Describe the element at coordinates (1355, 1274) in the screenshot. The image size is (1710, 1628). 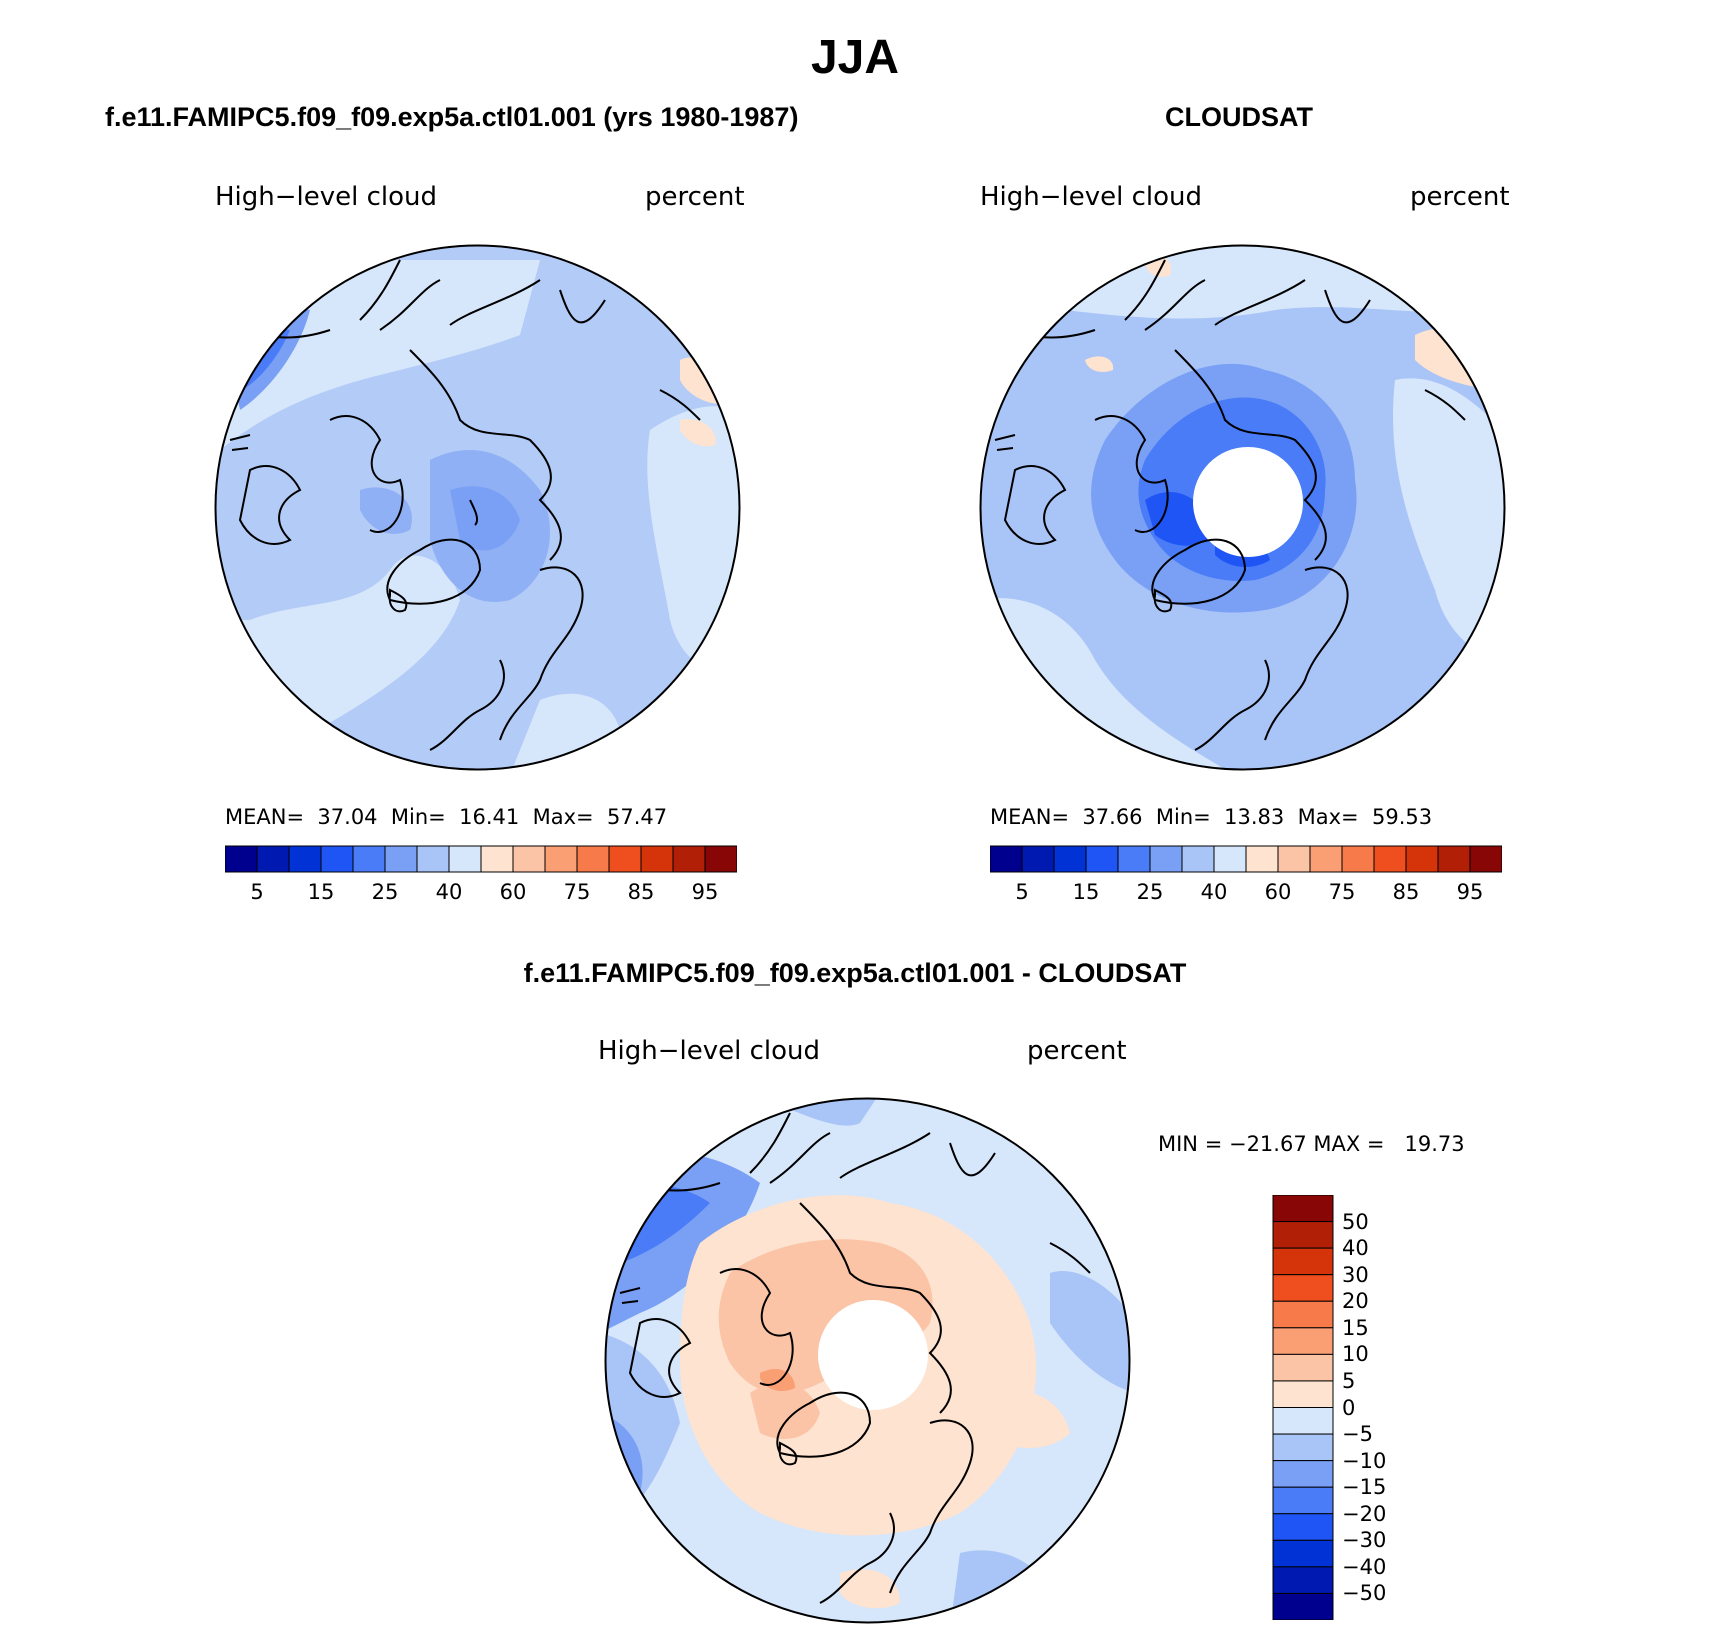
I see `diff-colorbar-tick-label: 30` at that location.